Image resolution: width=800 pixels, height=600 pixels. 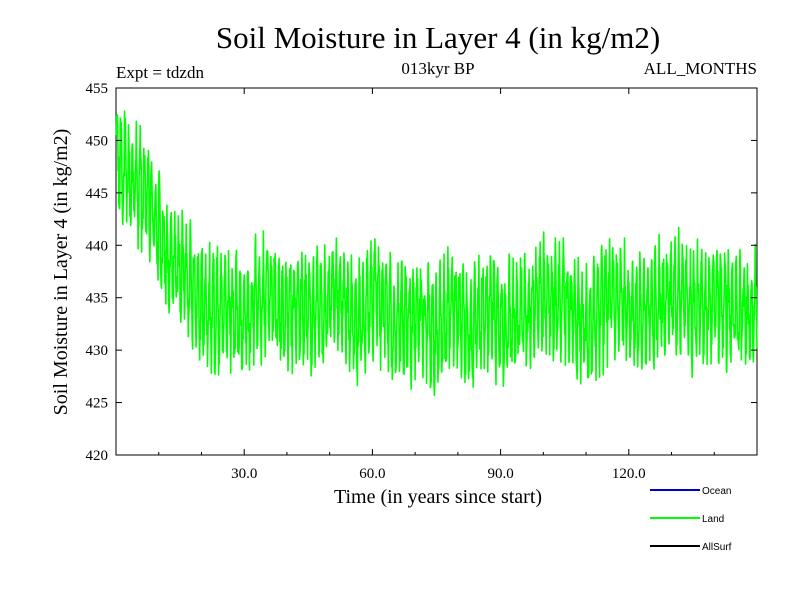 What do you see at coordinates (244, 474) in the screenshot?
I see `x-tick-label: 30.0` at bounding box center [244, 474].